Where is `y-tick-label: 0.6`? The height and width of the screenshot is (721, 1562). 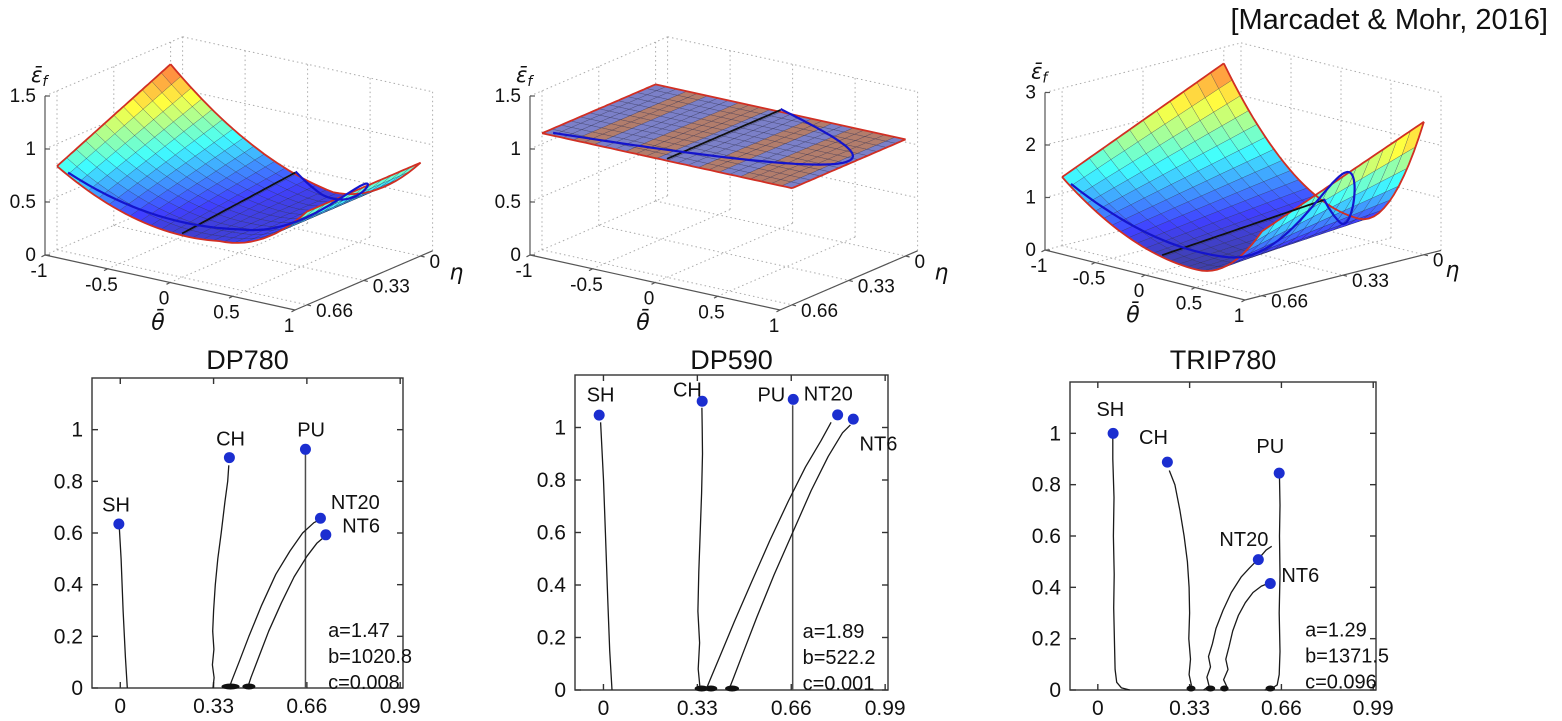 y-tick-label: 0.6 is located at coordinates (68, 533).